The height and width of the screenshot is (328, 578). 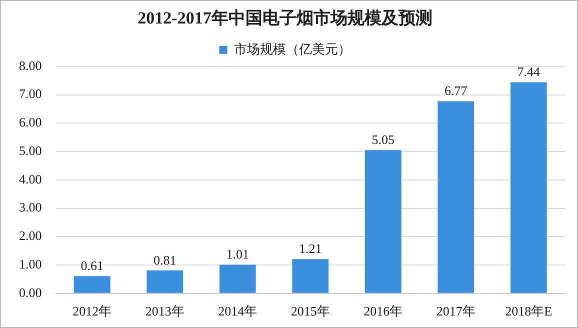 I want to click on y-tick-label: 2.00, so click(x=30, y=236).